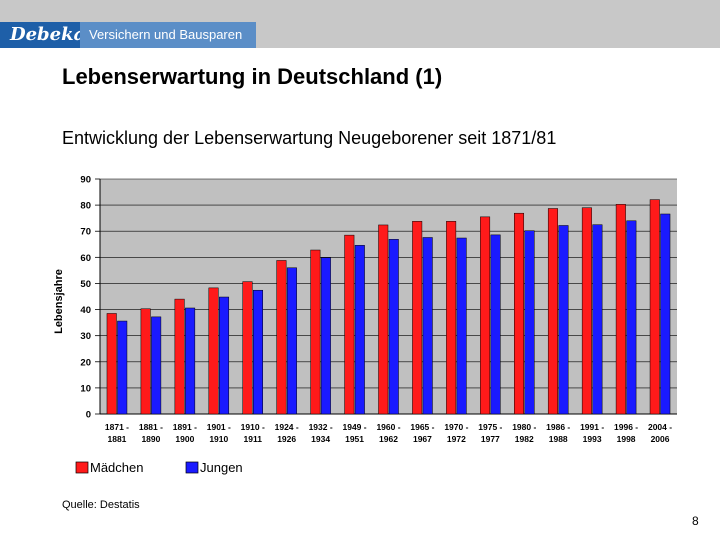  Describe the element at coordinates (558, 439) in the screenshot. I see `x-tick-label: 1988` at that location.